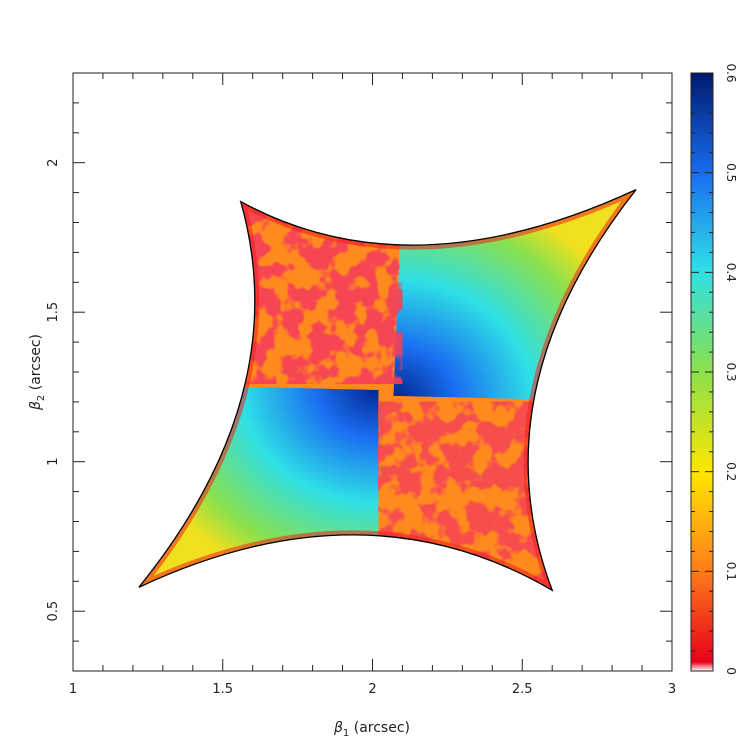 Image resolution: width=747 pixels, height=747 pixels. I want to click on colorbar-tick-label: 0.6, so click(731, 72).